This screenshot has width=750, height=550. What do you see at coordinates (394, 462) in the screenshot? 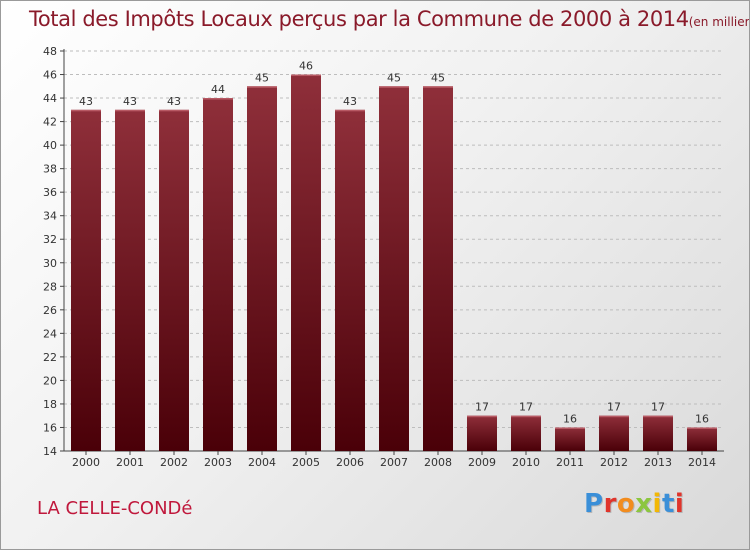
I see `x-tick-label: 2007` at bounding box center [394, 462].